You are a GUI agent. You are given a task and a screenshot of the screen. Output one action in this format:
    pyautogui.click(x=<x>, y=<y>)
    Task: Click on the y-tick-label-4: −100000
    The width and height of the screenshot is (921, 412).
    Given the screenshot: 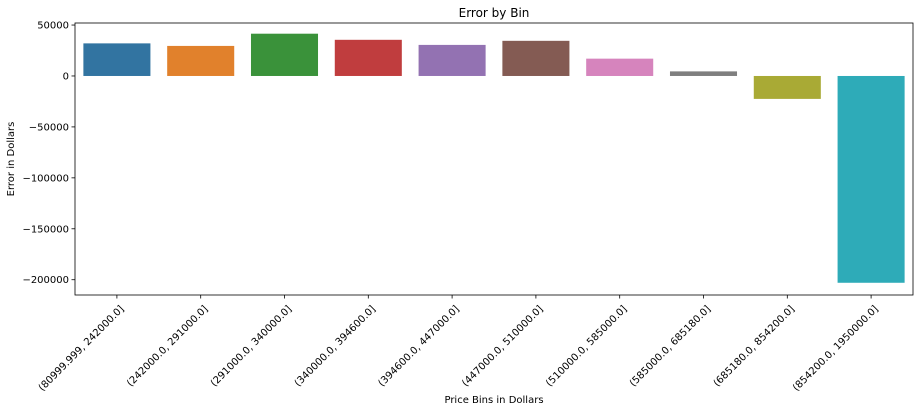 What is the action you would take?
    pyautogui.click(x=45, y=178)
    